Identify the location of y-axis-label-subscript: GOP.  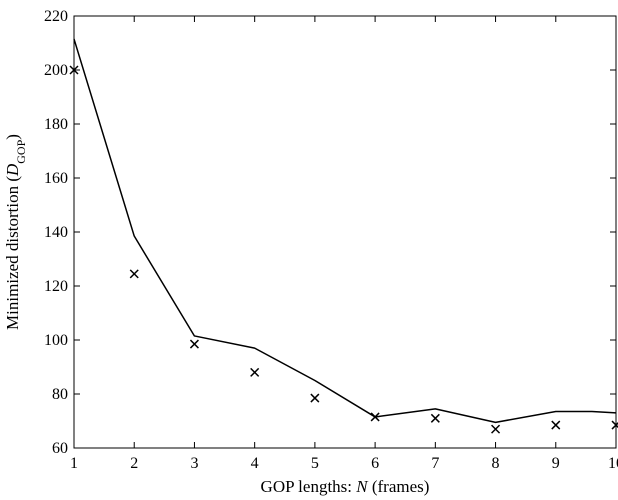
(21, 151).